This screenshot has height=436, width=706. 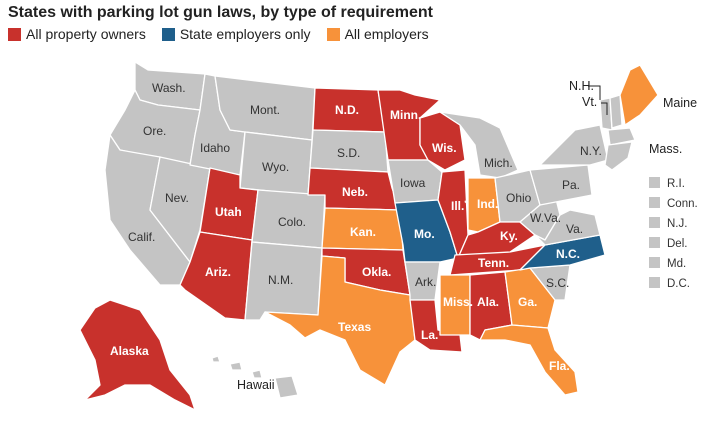 I want to click on legend-label: All property owners, so click(x=86, y=34).